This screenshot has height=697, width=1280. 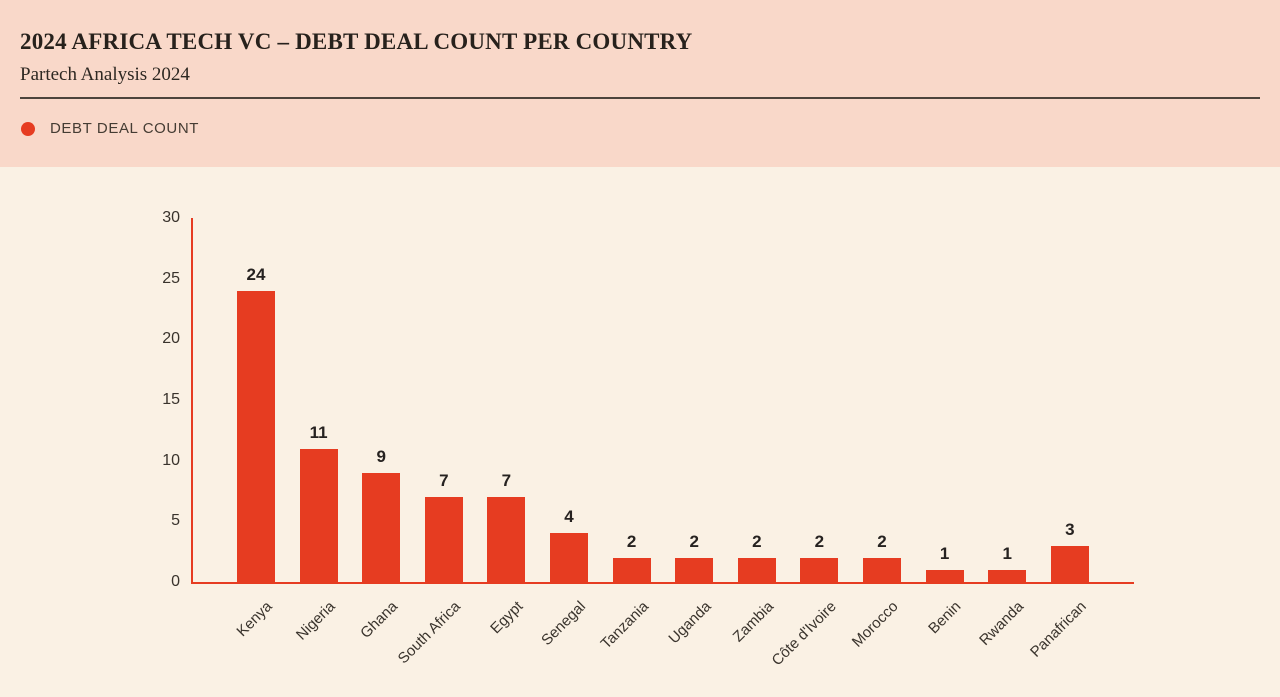 What do you see at coordinates (564, 623) in the screenshot?
I see `x-tick-label: Senegal` at bounding box center [564, 623].